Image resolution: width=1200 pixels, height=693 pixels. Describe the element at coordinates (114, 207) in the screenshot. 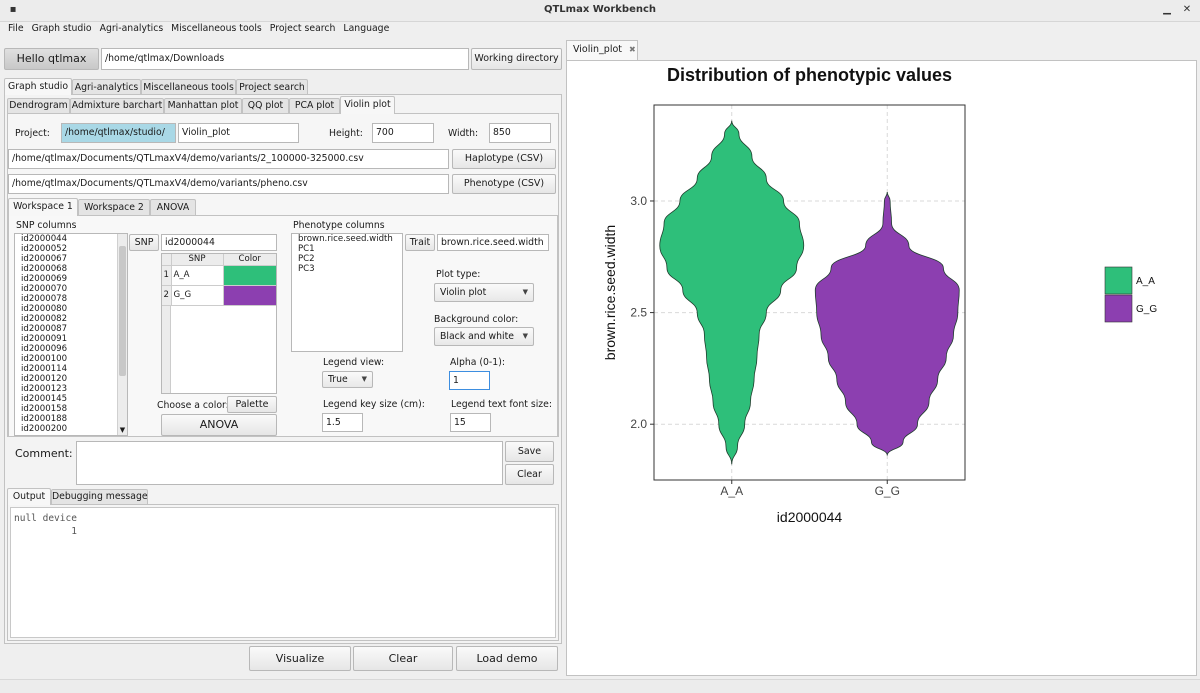

I see `tab-workspace-2: Workspace 2` at that location.